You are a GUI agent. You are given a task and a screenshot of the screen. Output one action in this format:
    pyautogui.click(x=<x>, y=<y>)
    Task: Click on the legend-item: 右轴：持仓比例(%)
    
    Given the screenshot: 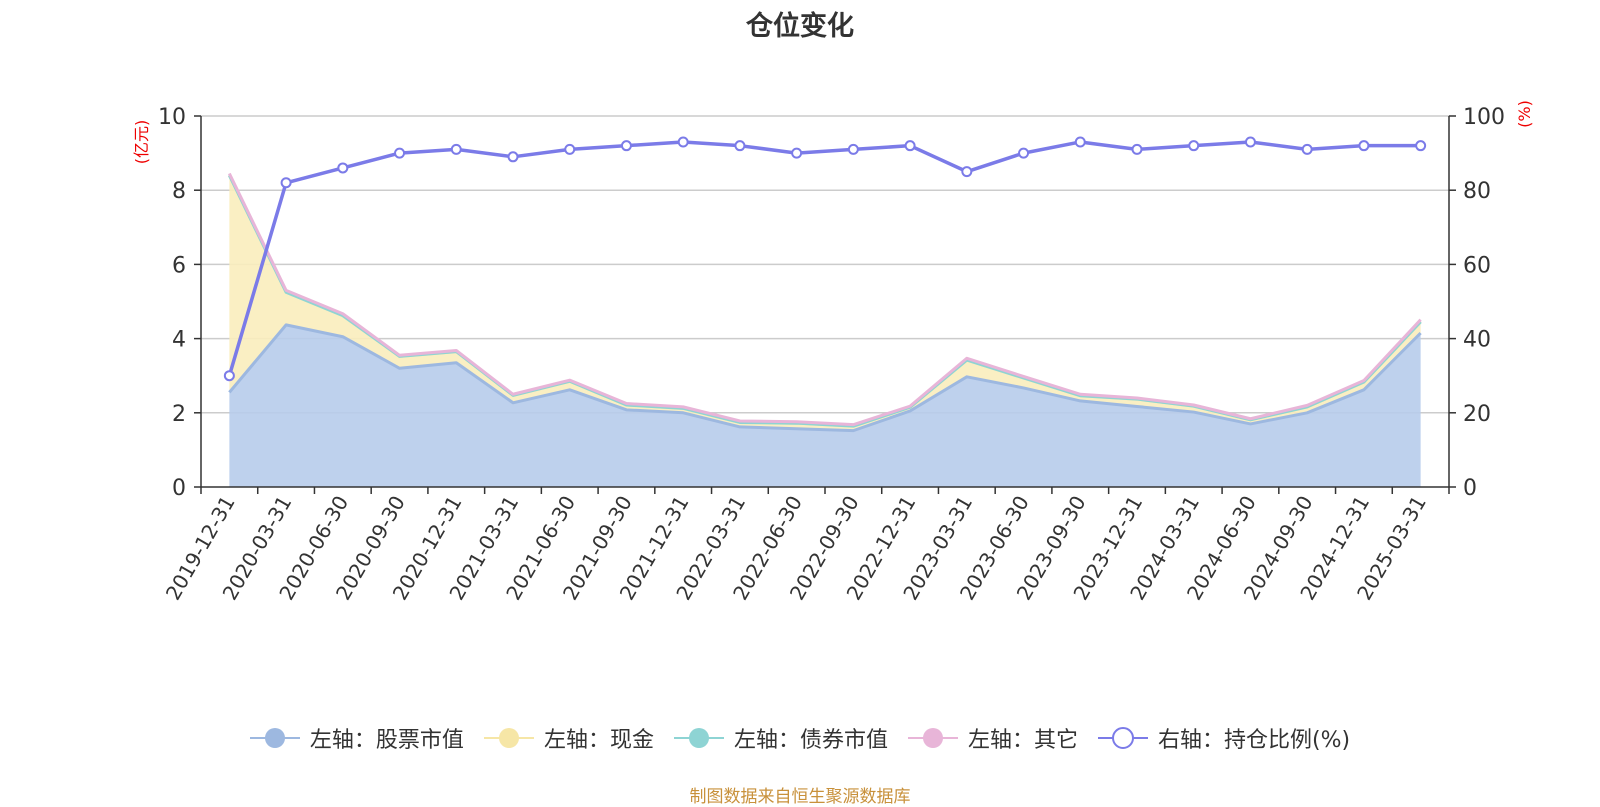 What is the action you would take?
    pyautogui.click(x=1224, y=738)
    